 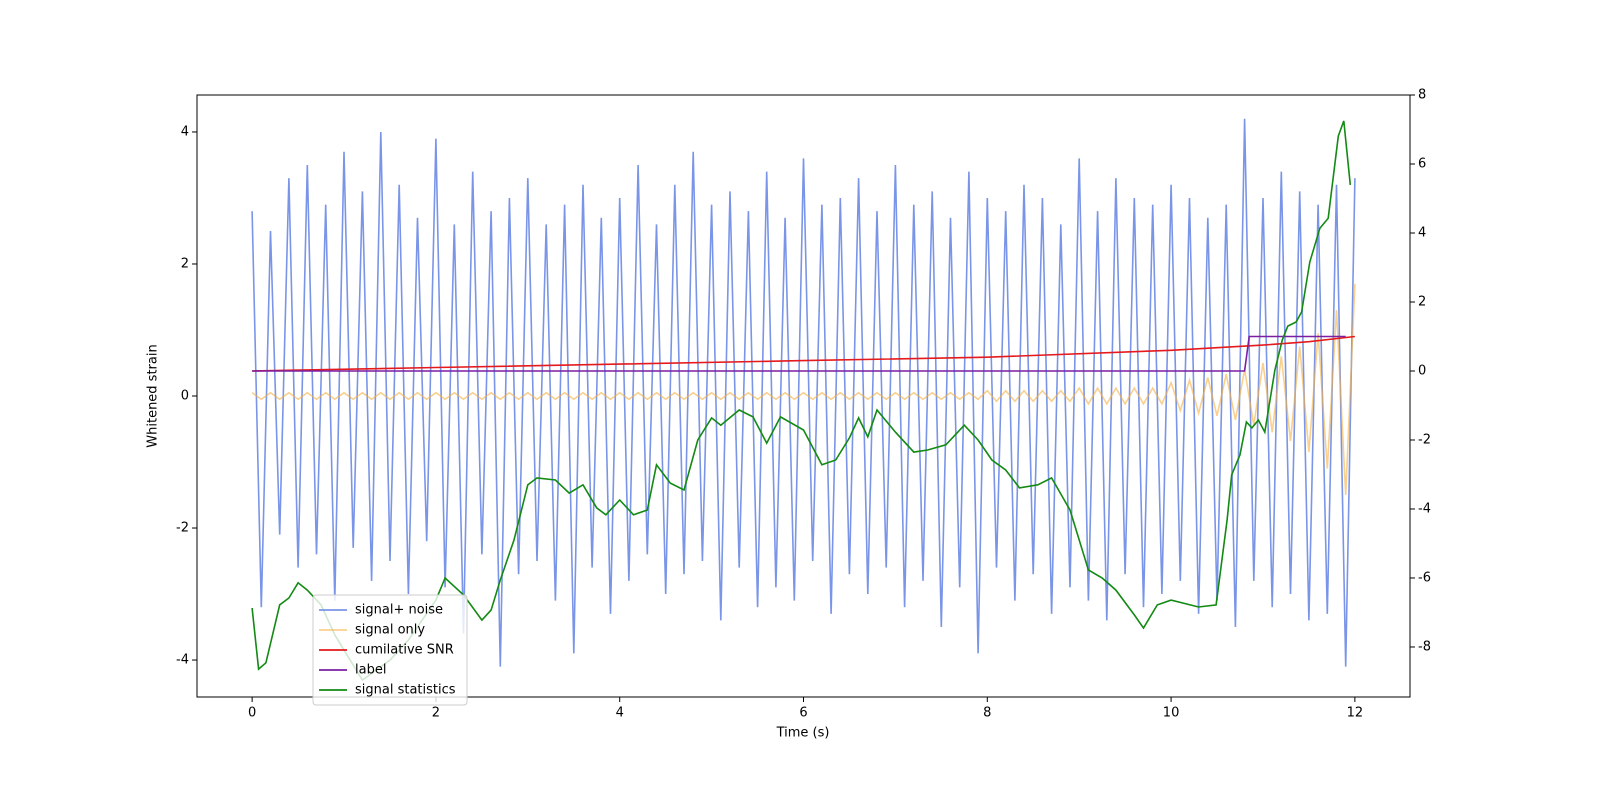 What do you see at coordinates (185, 396) in the screenshot?
I see `y-tick-label: 0` at bounding box center [185, 396].